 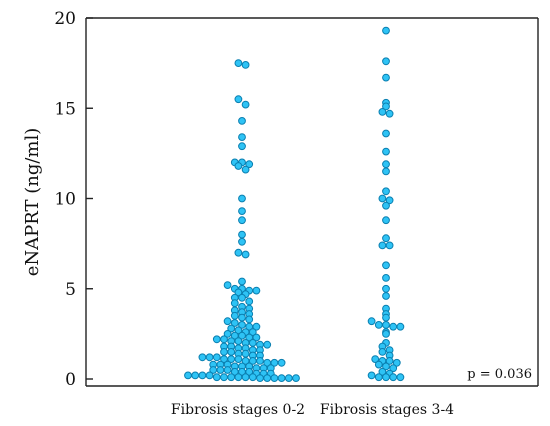 What do you see at coordinates (32, 202) in the screenshot?
I see `y-axis-title: eNAPRT (ng/ml)` at bounding box center [32, 202].